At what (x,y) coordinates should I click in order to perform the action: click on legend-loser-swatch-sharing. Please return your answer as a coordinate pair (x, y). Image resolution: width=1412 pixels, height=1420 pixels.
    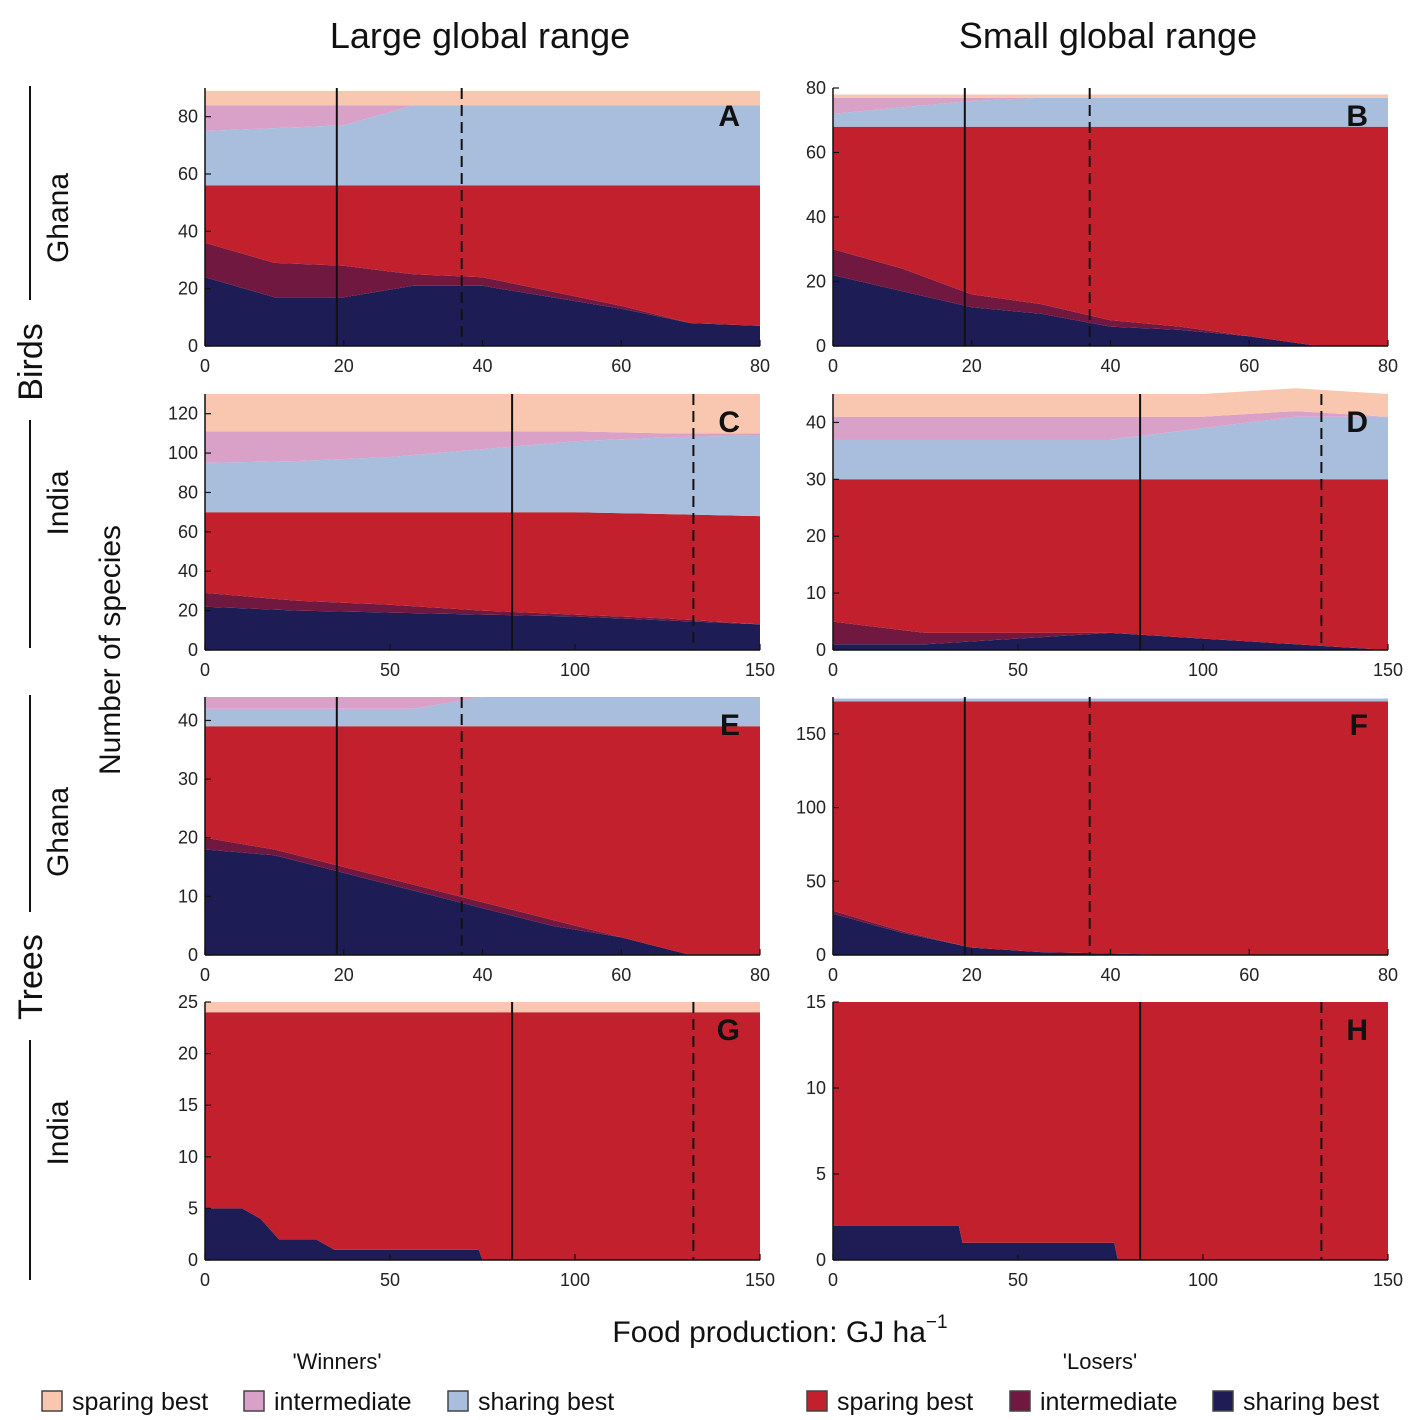
    Looking at the image, I should click on (1223, 1401).